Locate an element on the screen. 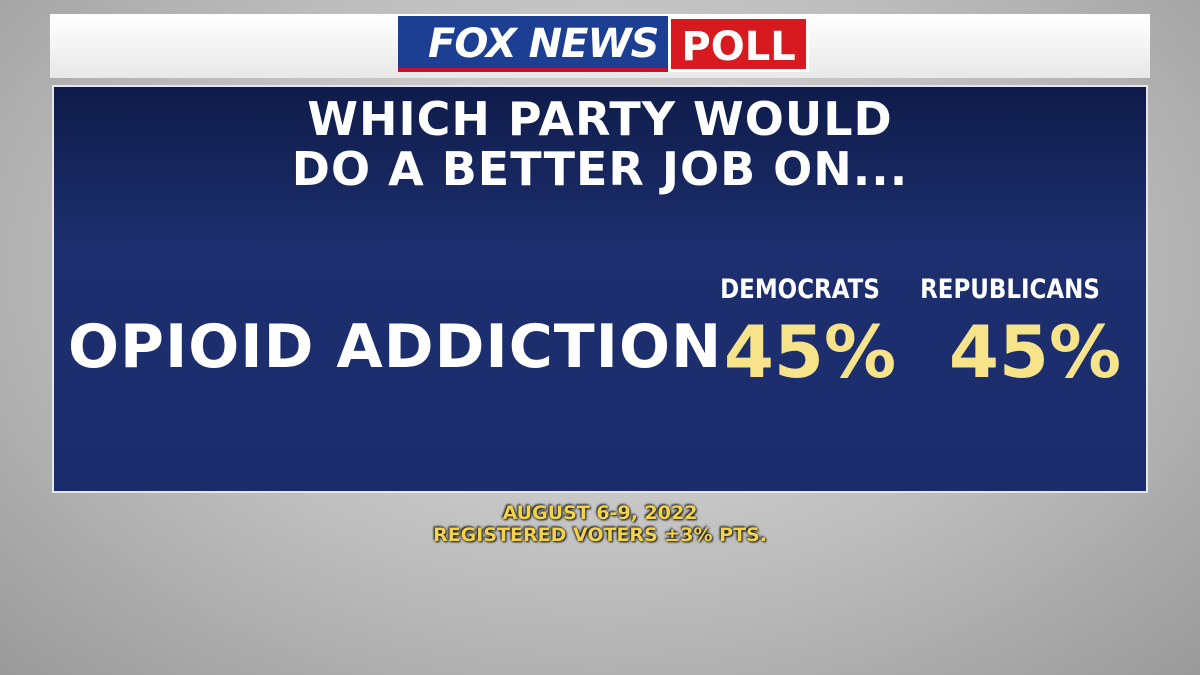  logo-tag: POLL is located at coordinates (738, 44).